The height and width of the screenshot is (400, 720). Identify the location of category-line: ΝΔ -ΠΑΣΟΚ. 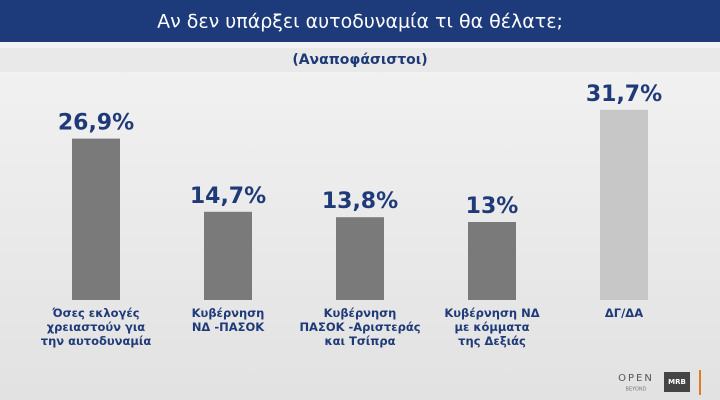
(228, 327).